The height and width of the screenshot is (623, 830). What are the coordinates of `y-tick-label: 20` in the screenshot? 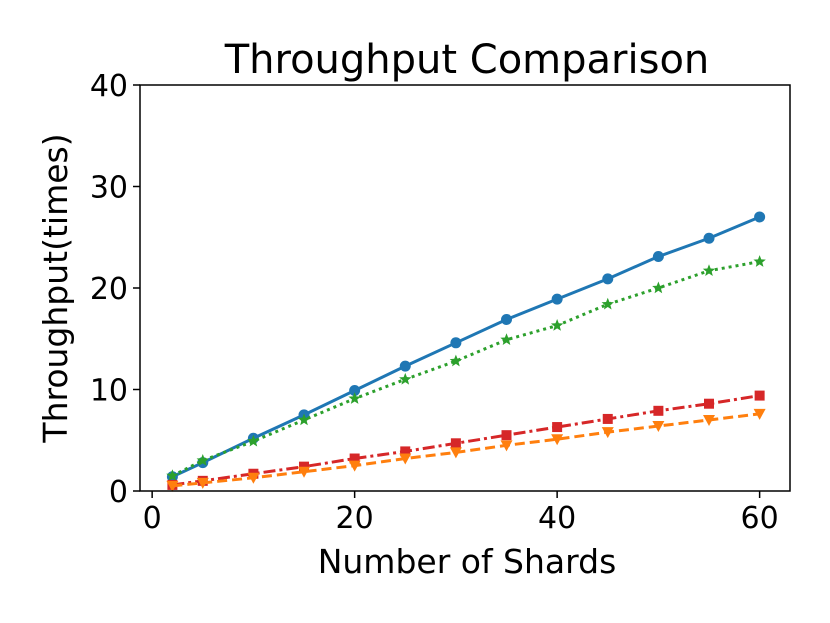 It's located at (109, 289).